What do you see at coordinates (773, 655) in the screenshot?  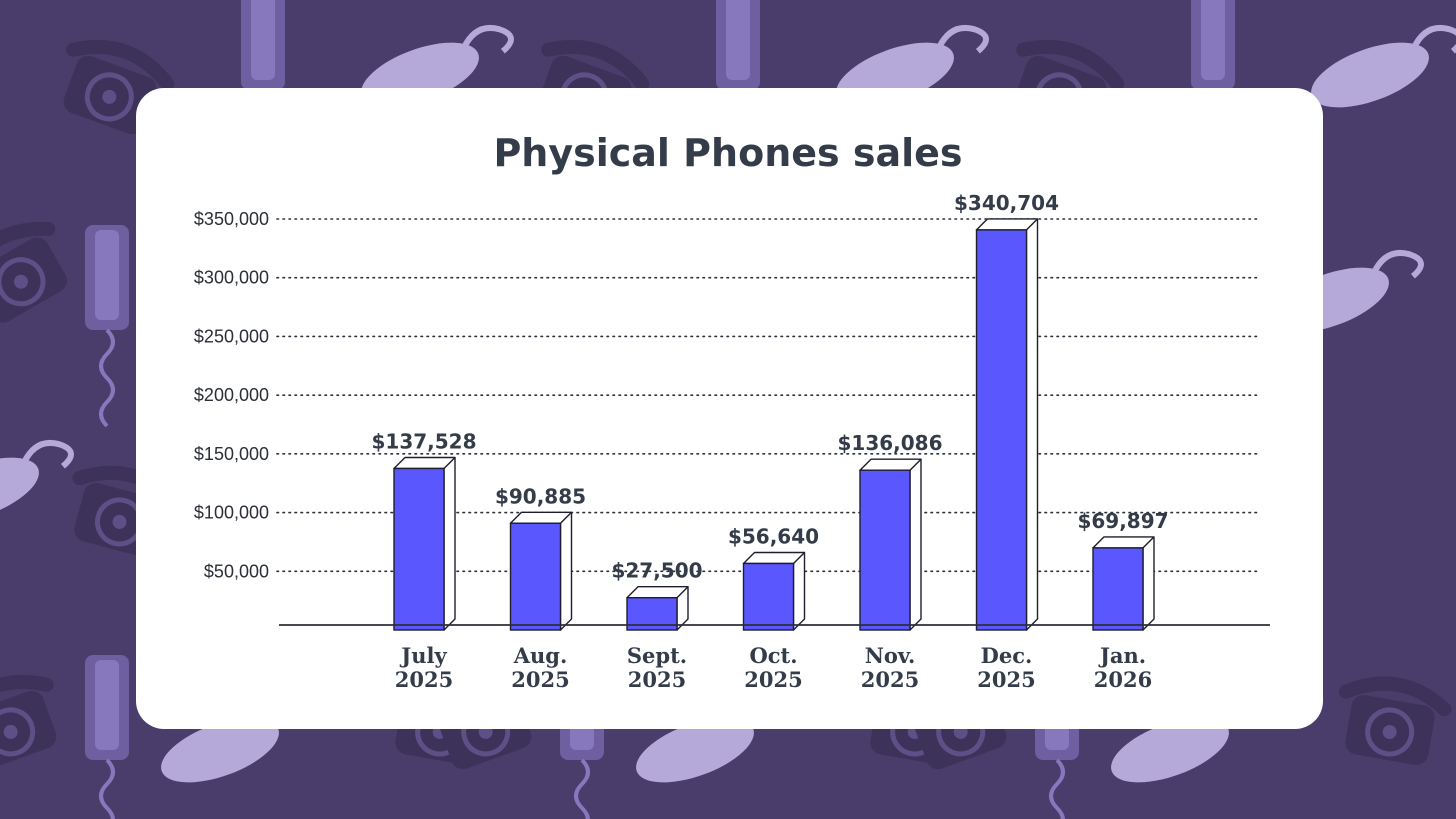 I see `x-tick-label-month: Oct.` at bounding box center [773, 655].